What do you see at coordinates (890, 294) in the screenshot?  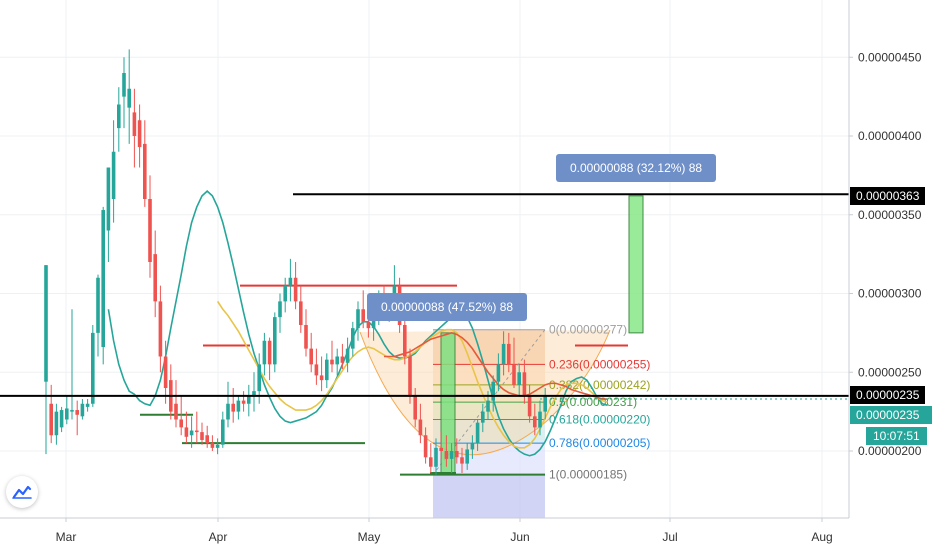 I see `price-axis-label: 0.00000300` at bounding box center [890, 294].